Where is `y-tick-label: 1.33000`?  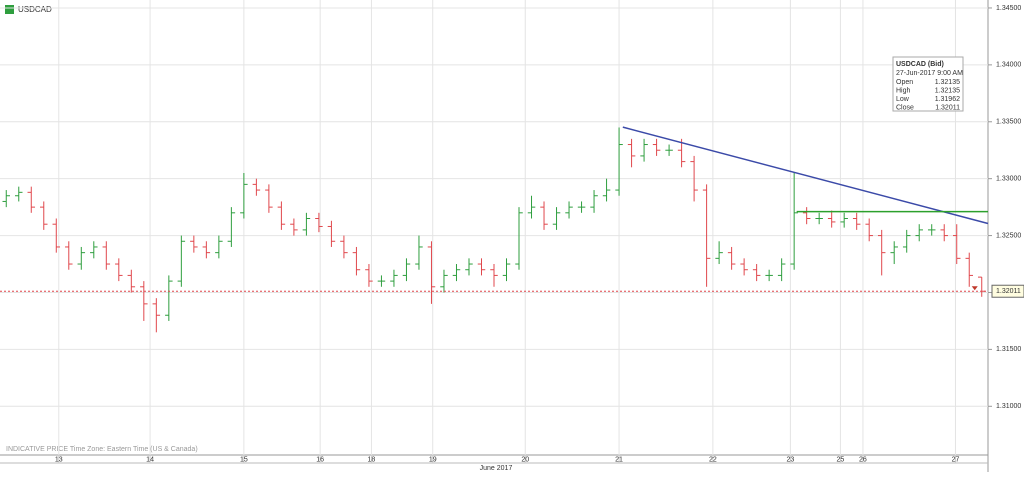 y-tick-label: 1.33000 is located at coordinates (1008, 179).